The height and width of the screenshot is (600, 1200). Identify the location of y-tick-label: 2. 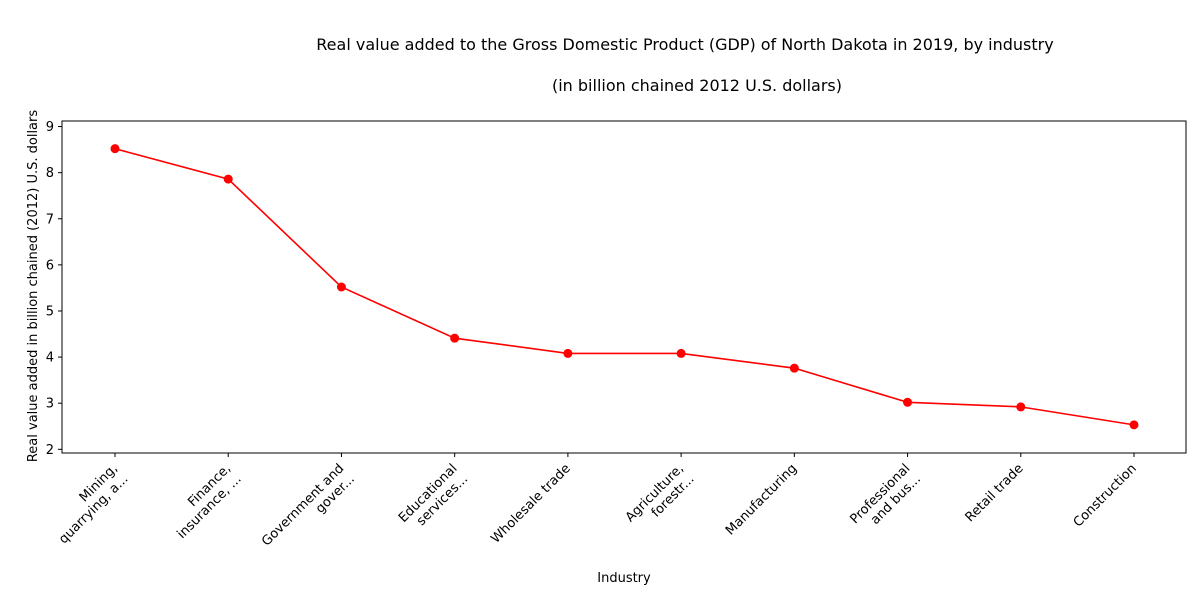
(50, 450).